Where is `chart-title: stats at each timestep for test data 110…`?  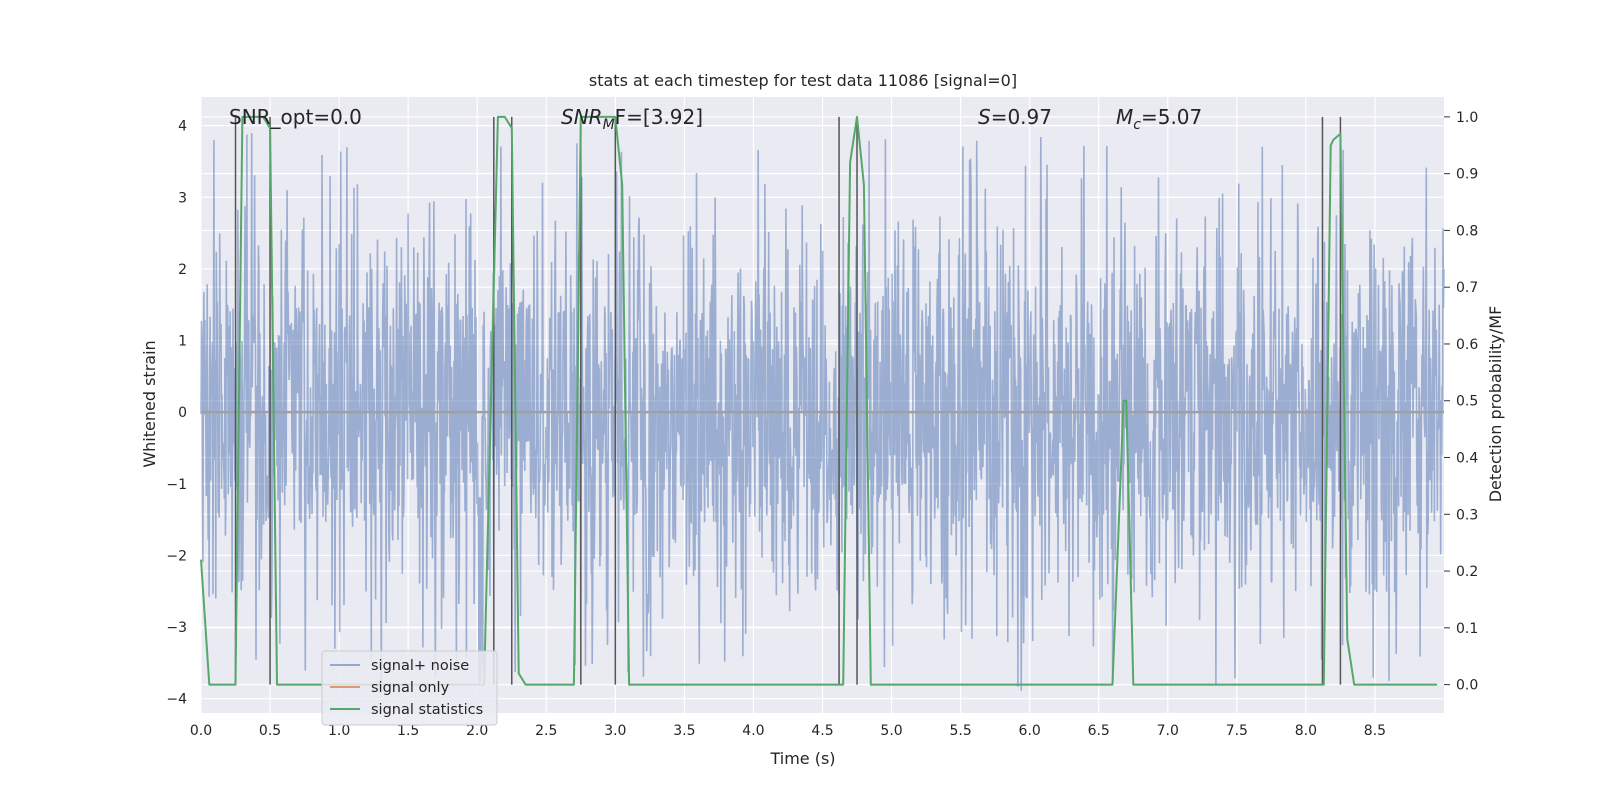
chart-title: stats at each timestep for test data 110… is located at coordinates (803, 80).